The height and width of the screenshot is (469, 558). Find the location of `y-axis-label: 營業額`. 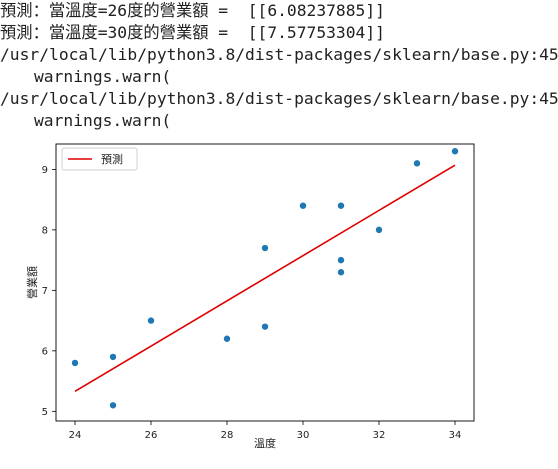

y-axis-label: 營業額 is located at coordinates (32, 282).